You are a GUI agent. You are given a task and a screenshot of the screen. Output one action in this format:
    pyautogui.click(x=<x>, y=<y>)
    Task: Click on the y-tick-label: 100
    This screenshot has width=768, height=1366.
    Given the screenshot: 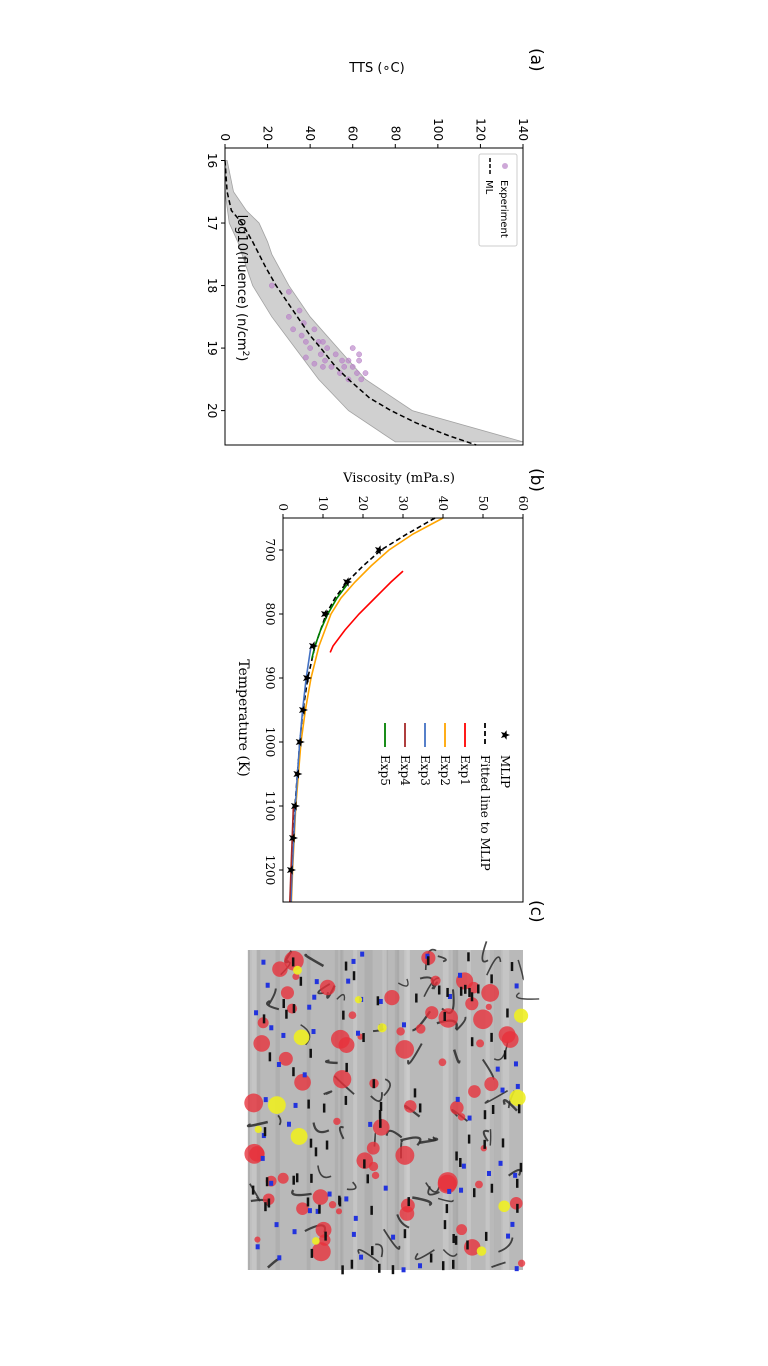 What is the action you would take?
    pyautogui.click(x=438, y=129)
    